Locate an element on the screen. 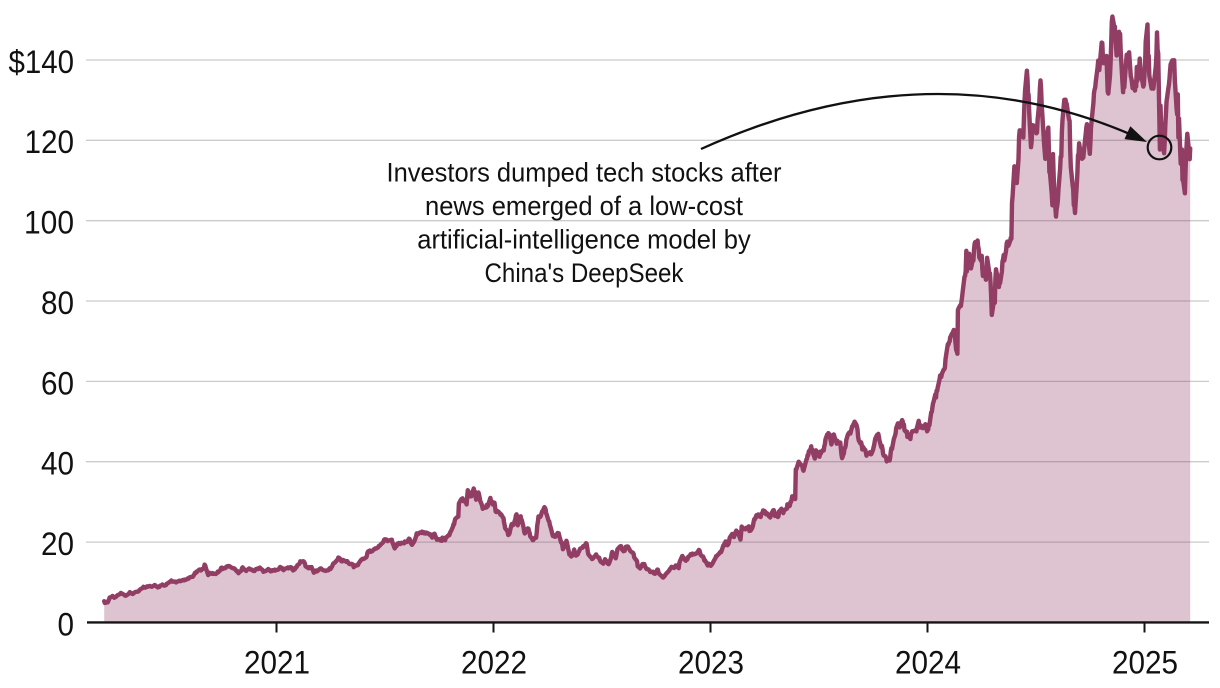 Image resolution: width=1220 pixels, height=688 pixels. svg-text: 2021 is located at coordinates (277, 663).